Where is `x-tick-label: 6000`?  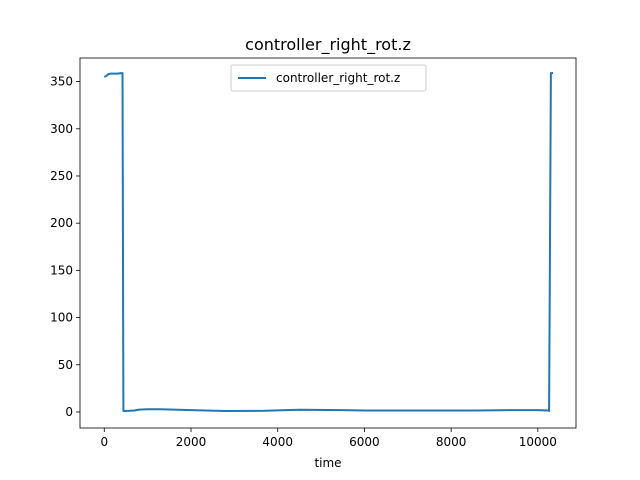
x-tick-label: 6000 is located at coordinates (364, 442).